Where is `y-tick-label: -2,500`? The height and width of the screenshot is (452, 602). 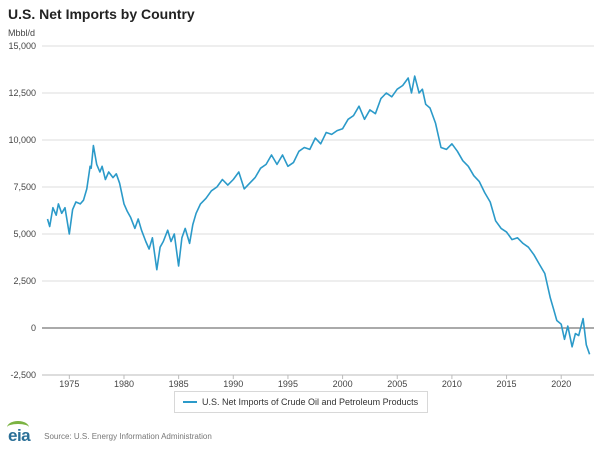
y-tick-label: -2,500 is located at coordinates (23, 375).